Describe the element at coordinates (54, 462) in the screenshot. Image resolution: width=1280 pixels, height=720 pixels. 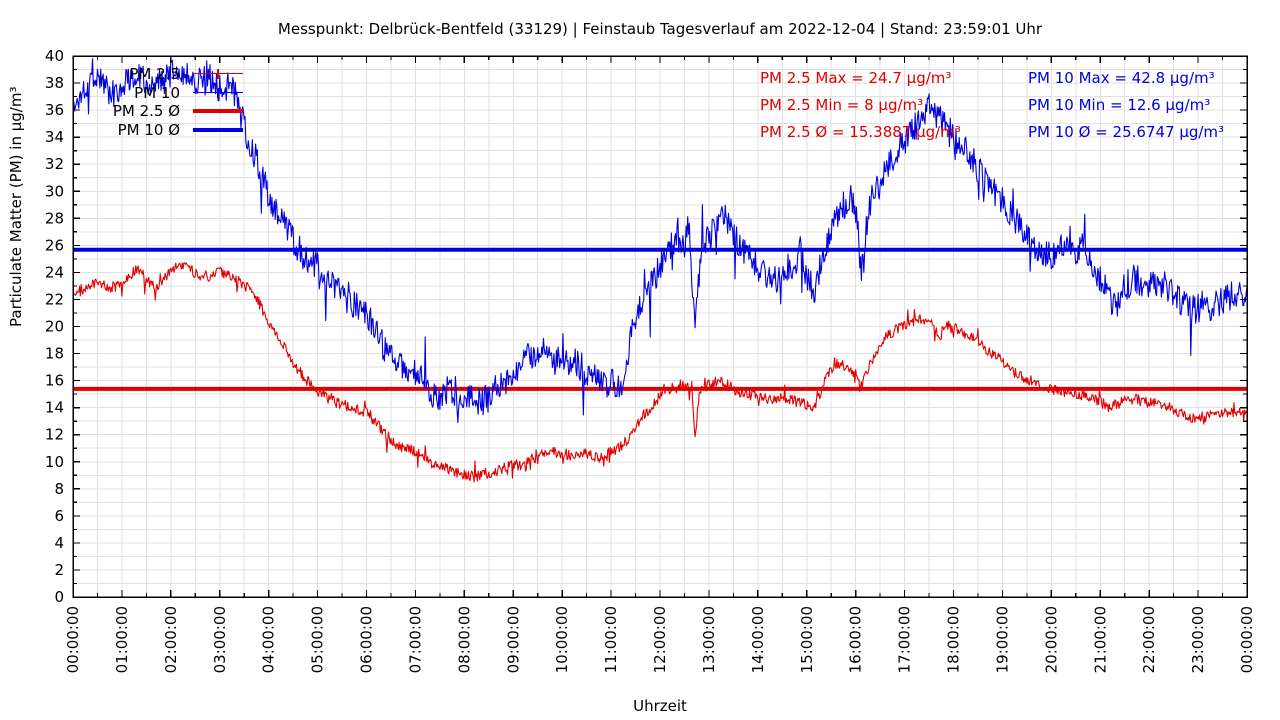
I see `y-tick-label: 10` at that location.